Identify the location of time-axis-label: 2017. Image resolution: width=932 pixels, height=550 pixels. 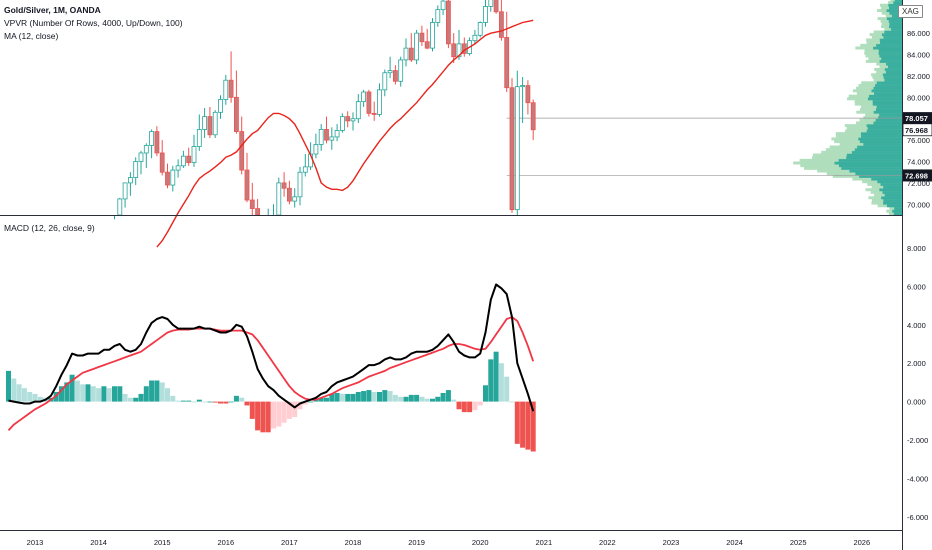
(289, 542).